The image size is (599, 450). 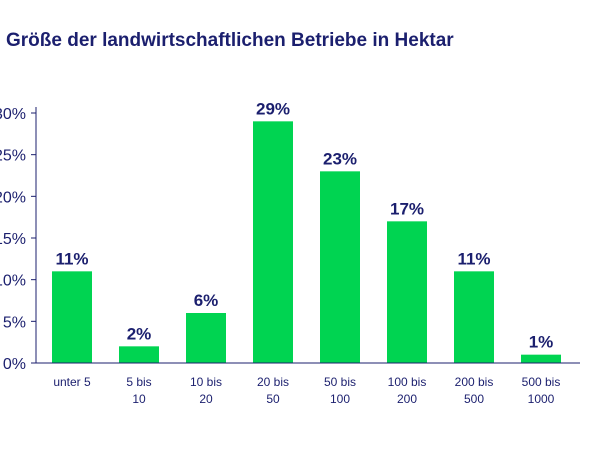 I want to click on data-label: 17%, so click(x=407, y=208).